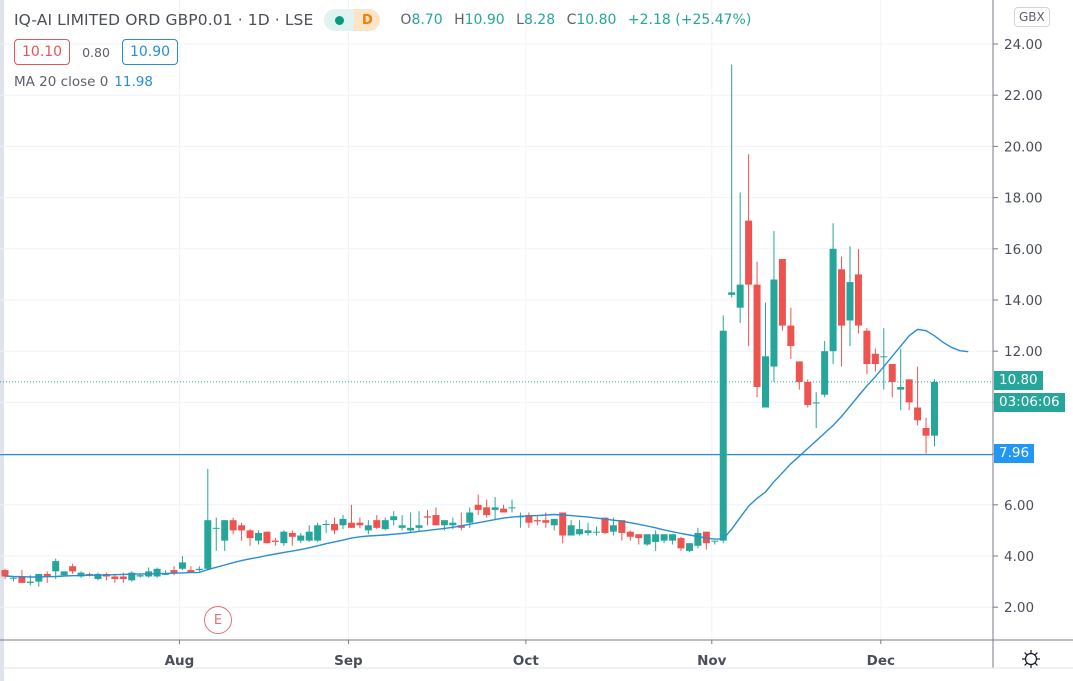  Describe the element at coordinates (1014, 453) in the screenshot. I see `horizontal-line-price-tag: 7.96` at that location.